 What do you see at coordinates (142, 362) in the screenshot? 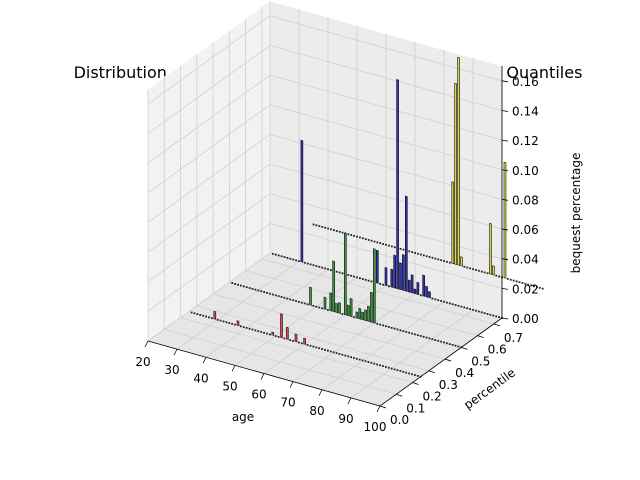
I see `x-tick-label: 20` at bounding box center [142, 362].